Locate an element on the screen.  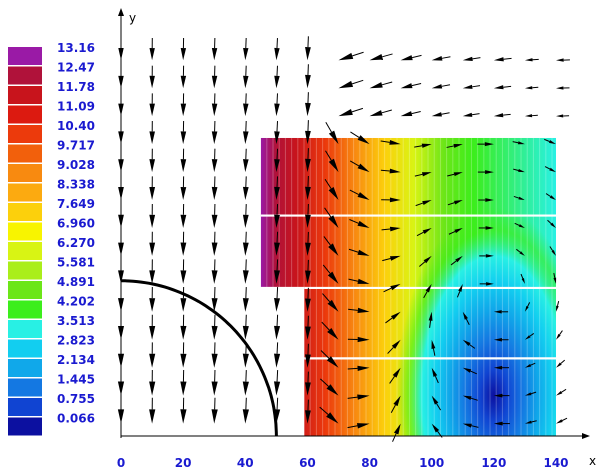
y-axis-label: y is located at coordinates (132, 18).